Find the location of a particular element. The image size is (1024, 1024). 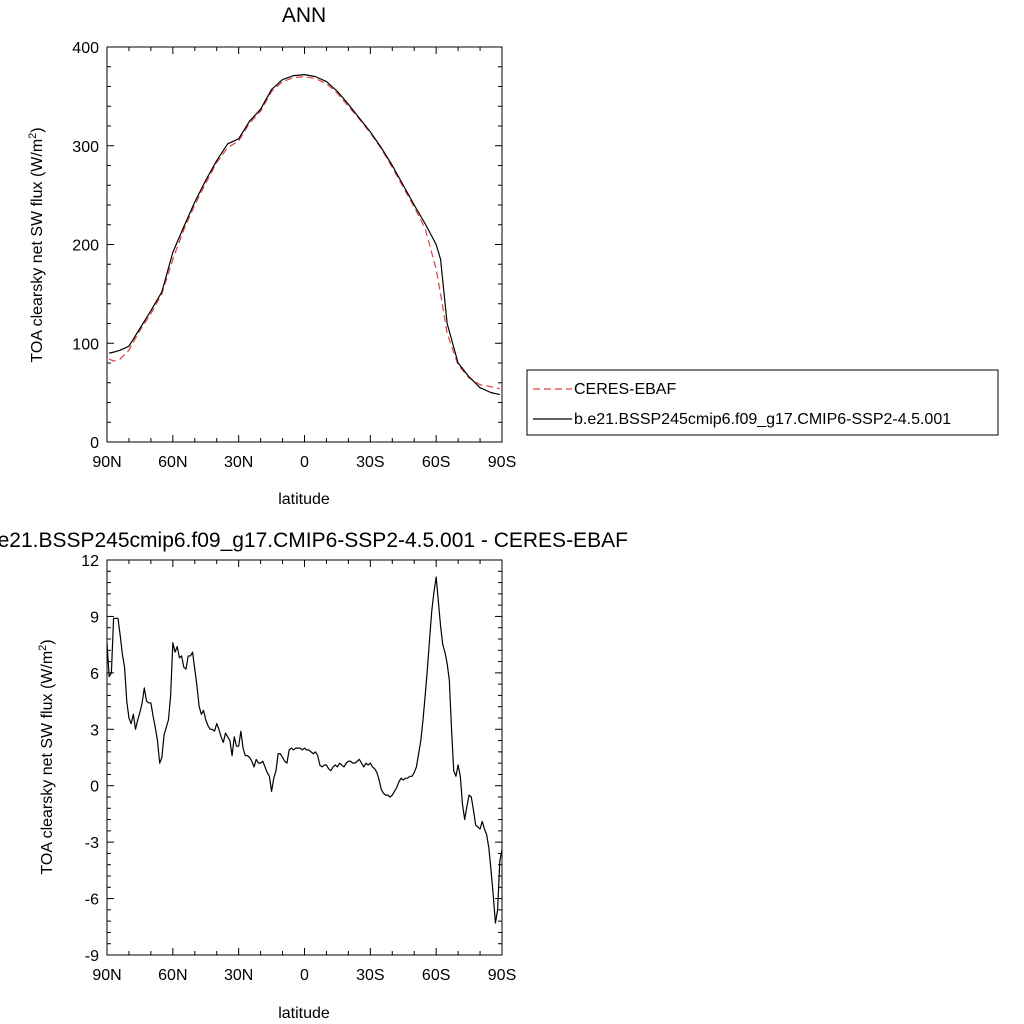

y-tick-label: 400 is located at coordinates (85, 48).